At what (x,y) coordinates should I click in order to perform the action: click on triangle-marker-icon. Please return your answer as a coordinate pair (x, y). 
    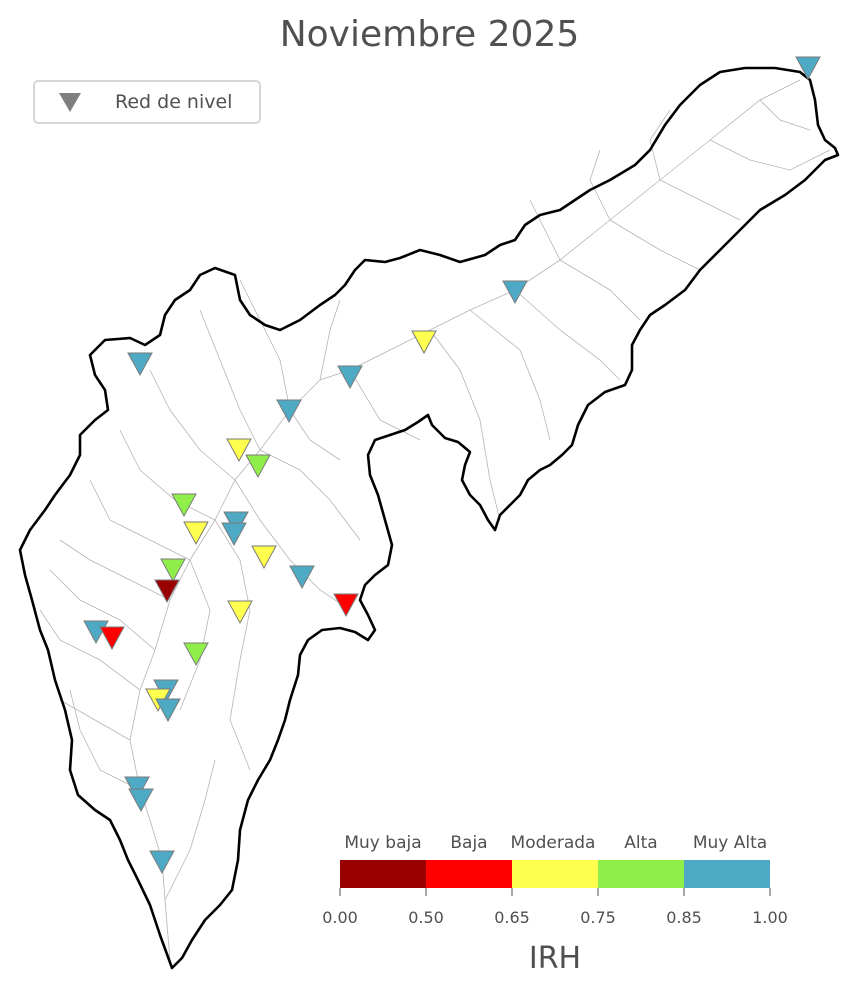
    Looking at the image, I should click on (70, 102).